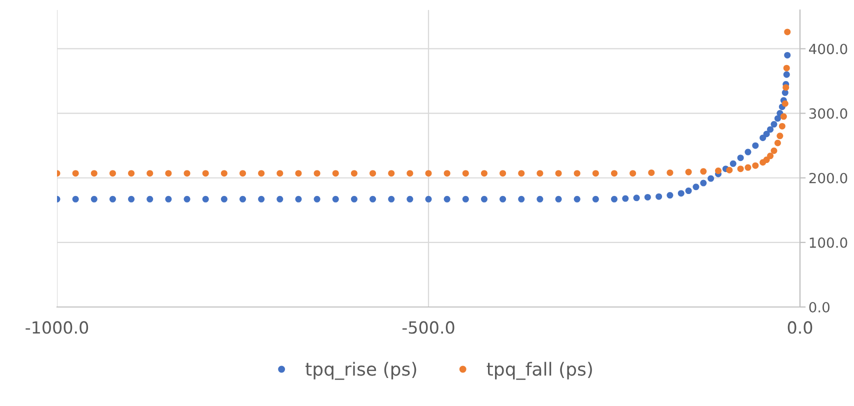 Image resolution: width=854 pixels, height=406 pixels. What do you see at coordinates (829, 242) in the screenshot?
I see `y-tick-label: 100.0` at bounding box center [829, 242].